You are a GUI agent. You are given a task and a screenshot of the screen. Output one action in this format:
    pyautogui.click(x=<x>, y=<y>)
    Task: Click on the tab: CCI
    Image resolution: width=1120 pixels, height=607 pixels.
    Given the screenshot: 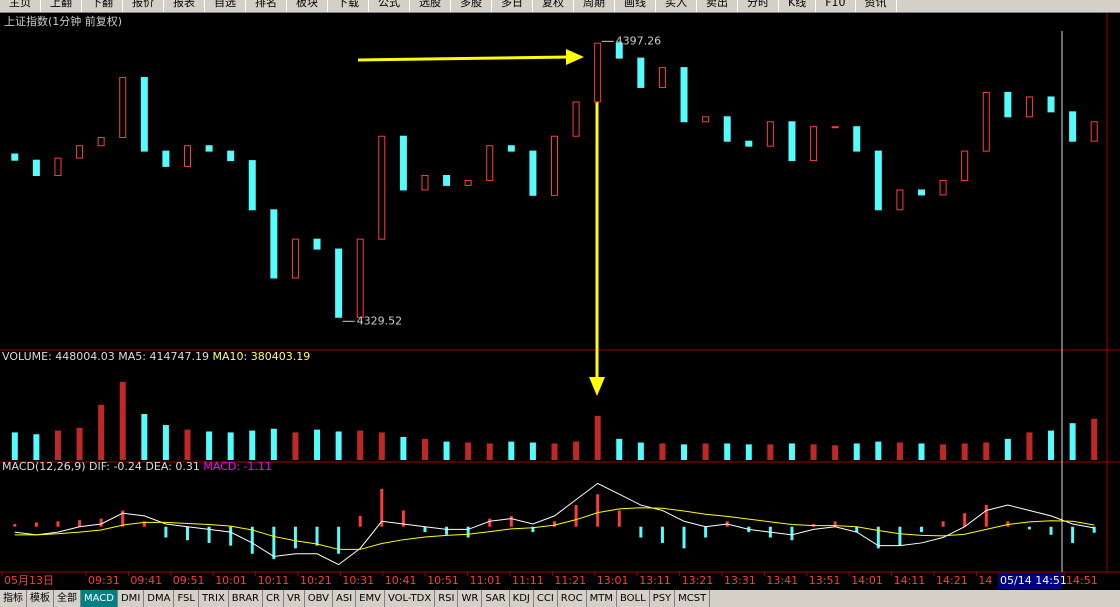 What is the action you would take?
    pyautogui.click(x=546, y=598)
    